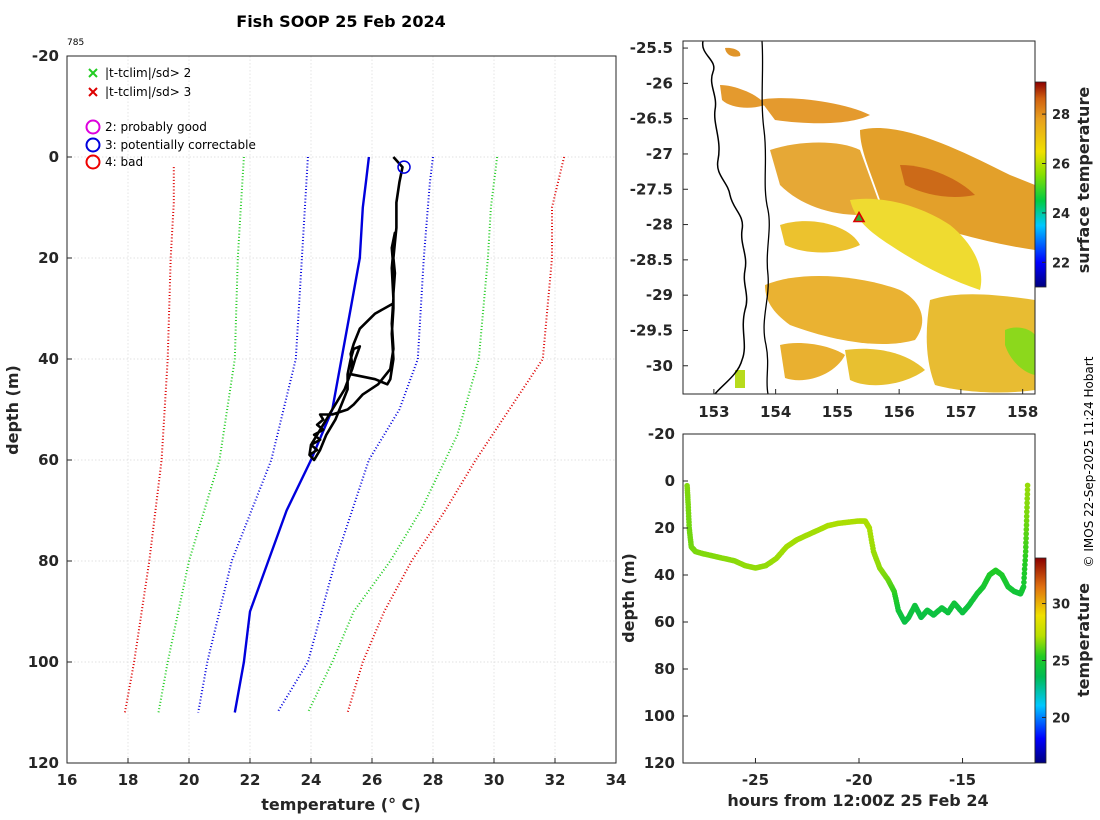 Image resolution: width=1100 pixels, height=820 pixels. I want to click on sst-cb-tick-label: 24, so click(1061, 214).